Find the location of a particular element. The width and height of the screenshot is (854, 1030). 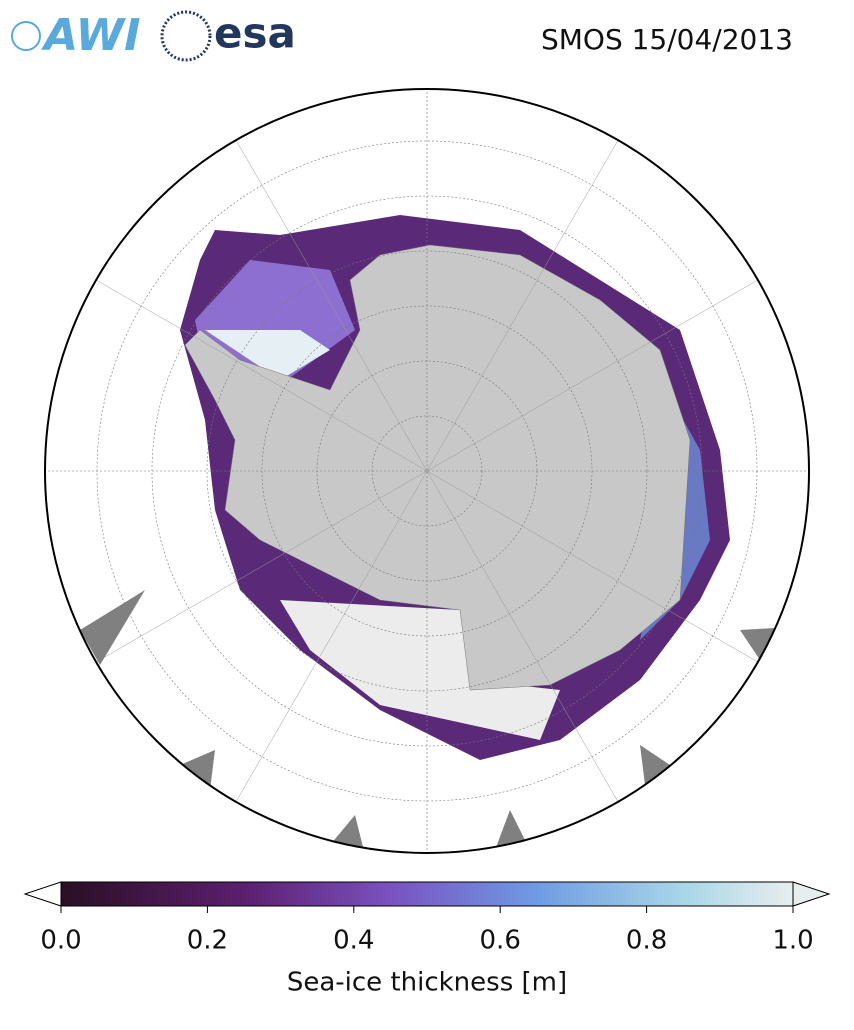

map-title: SMOS 15/04/2013 is located at coordinates (667, 39).